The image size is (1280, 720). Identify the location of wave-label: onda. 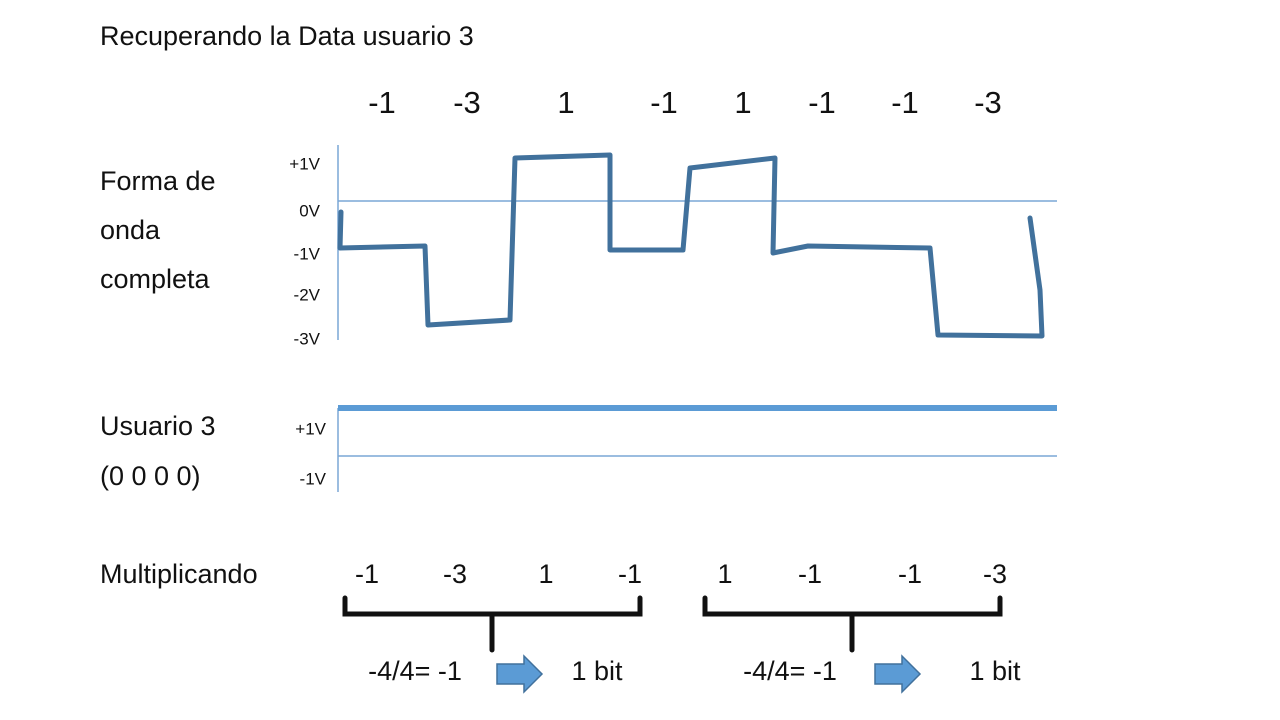
(130, 230).